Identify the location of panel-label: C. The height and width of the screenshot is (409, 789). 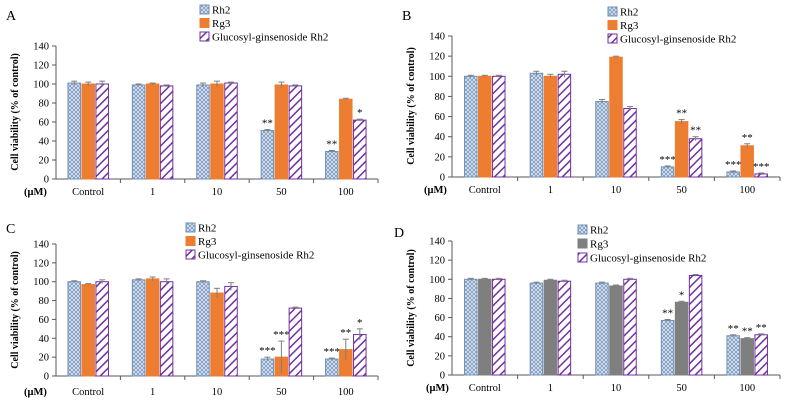
(10, 229).